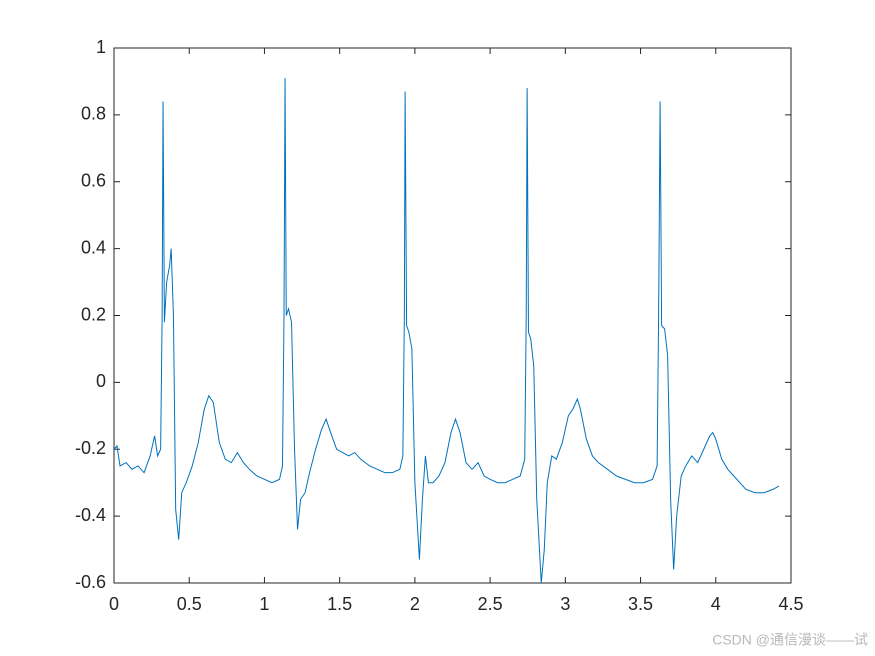 This screenshot has height=656, width=875. I want to click on y-tick-label: 0, so click(101, 381).